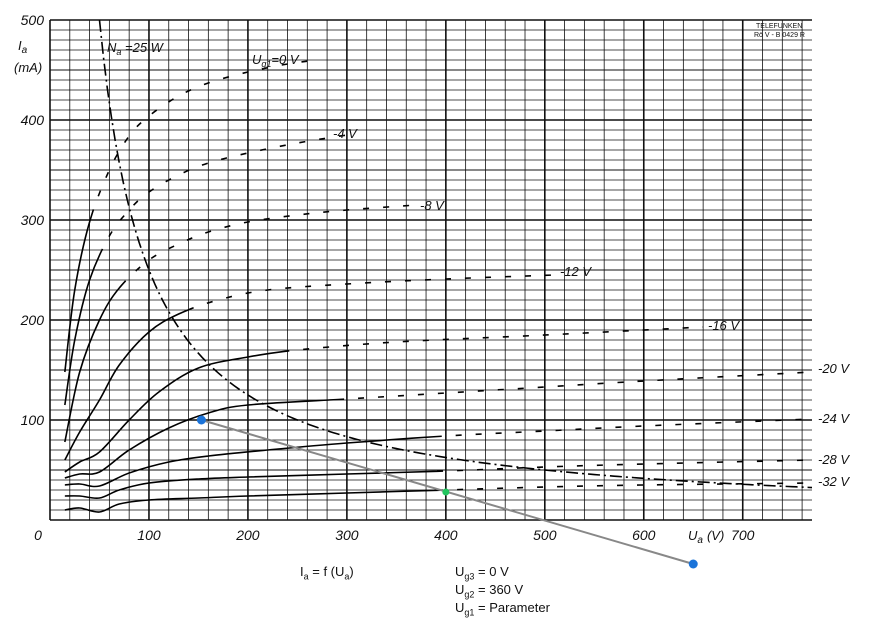 This screenshot has height=622, width=874. I want to click on y-tick-label: 200, so click(32, 320).